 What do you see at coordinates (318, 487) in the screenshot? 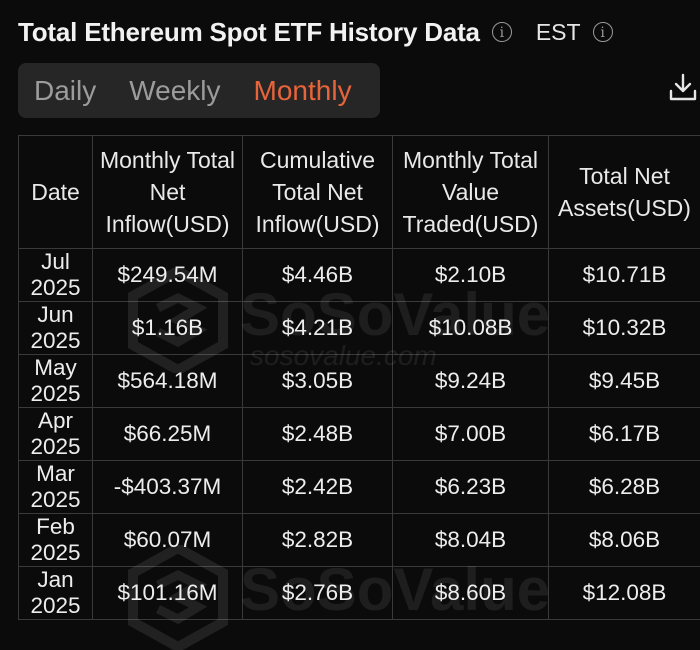
I see `cell-cumulative: $2.42B` at bounding box center [318, 487].